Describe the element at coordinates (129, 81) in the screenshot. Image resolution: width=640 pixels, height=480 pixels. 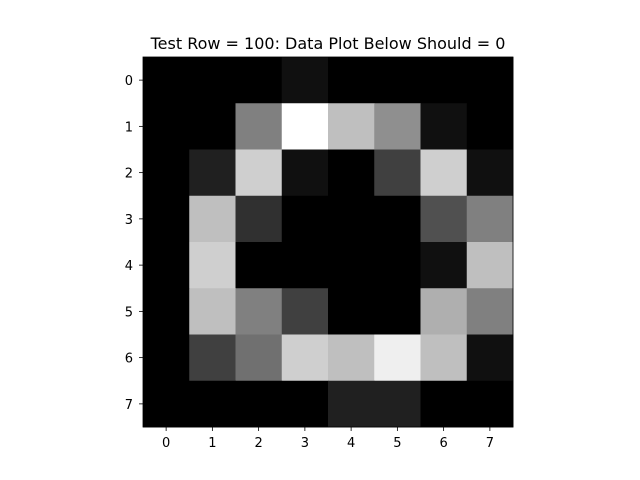
I see `y-tick-label-0: 0` at that location.